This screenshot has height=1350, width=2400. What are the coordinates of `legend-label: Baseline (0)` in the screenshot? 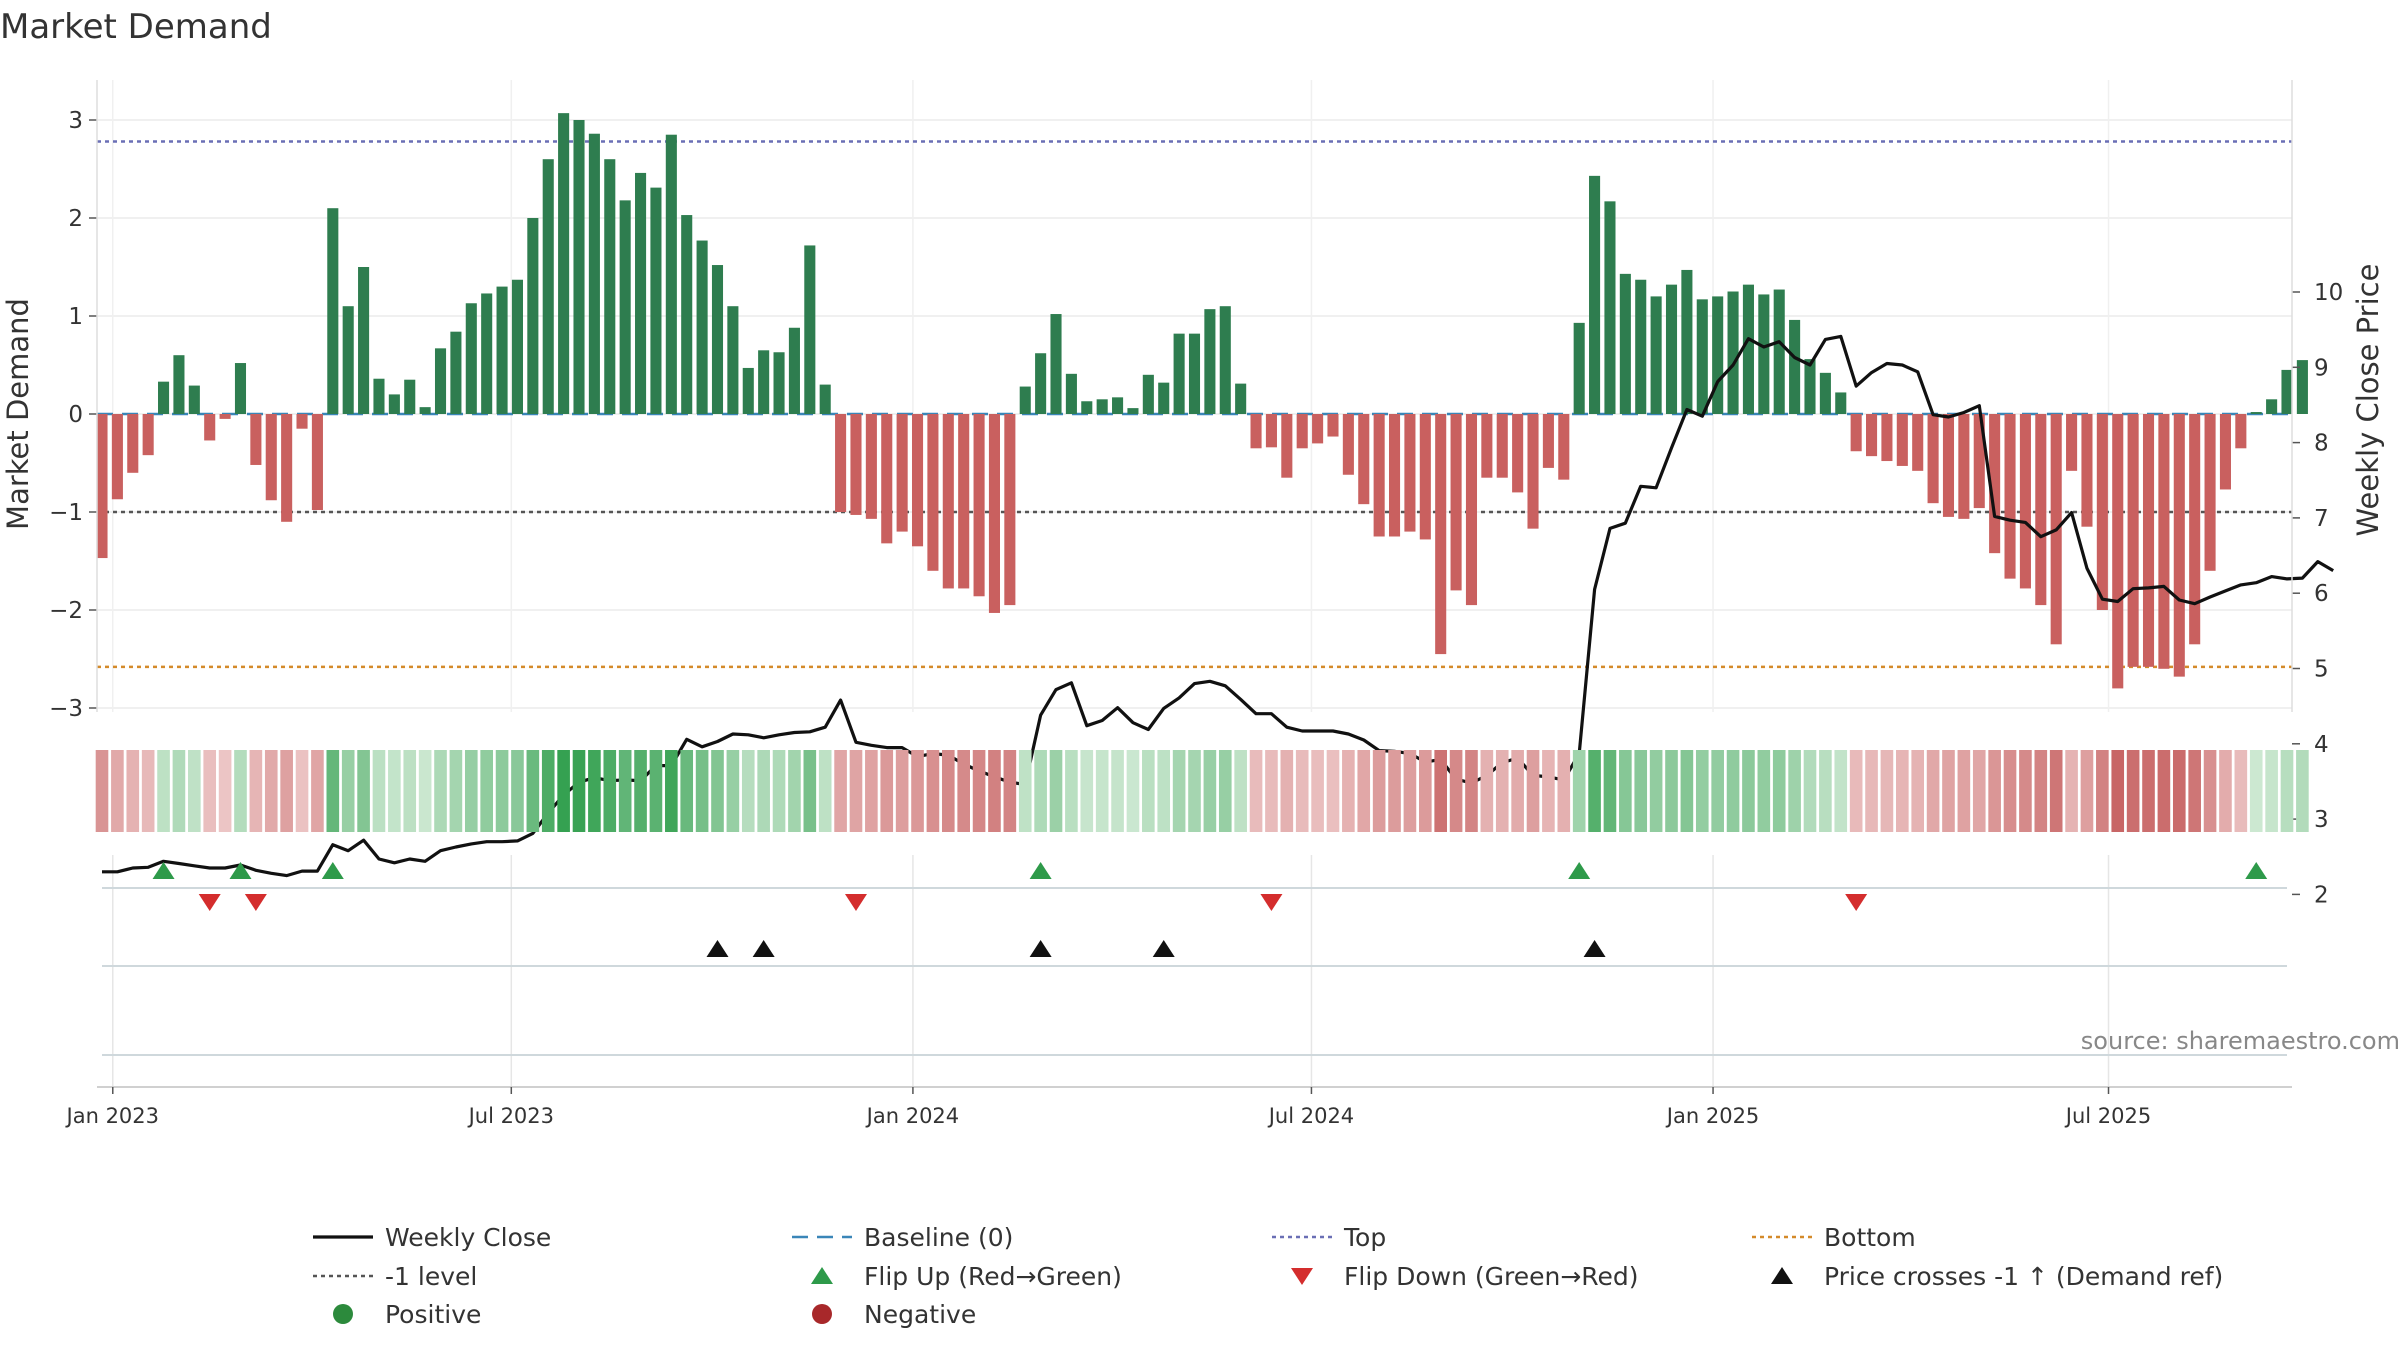 It's located at (938, 1237).